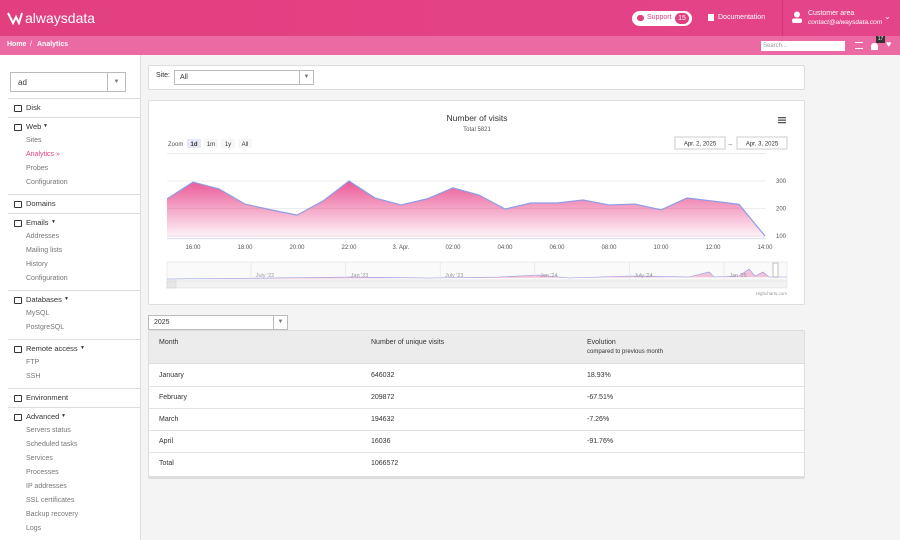  Describe the element at coordinates (713, 248) in the screenshot. I see `x-tick-label: 12:00` at that location.